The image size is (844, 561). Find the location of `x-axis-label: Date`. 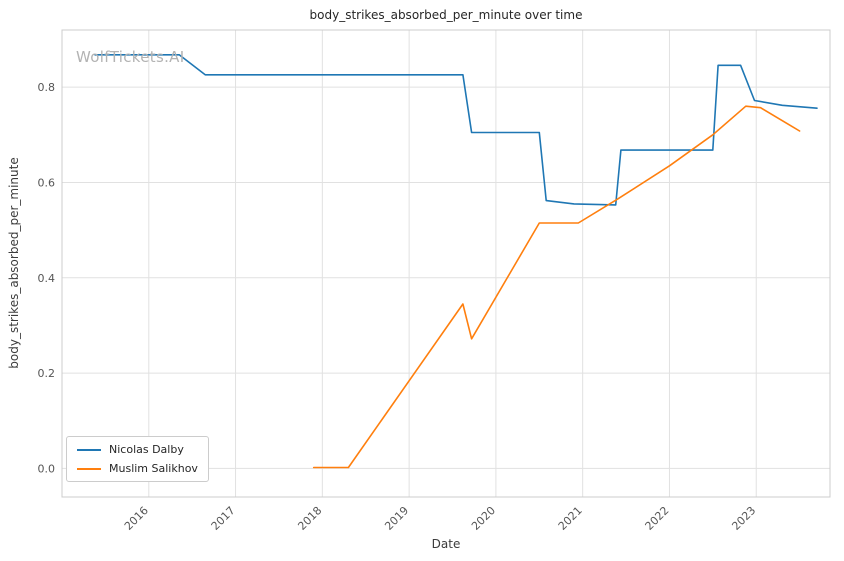

x-axis-label: Date is located at coordinates (446, 544).